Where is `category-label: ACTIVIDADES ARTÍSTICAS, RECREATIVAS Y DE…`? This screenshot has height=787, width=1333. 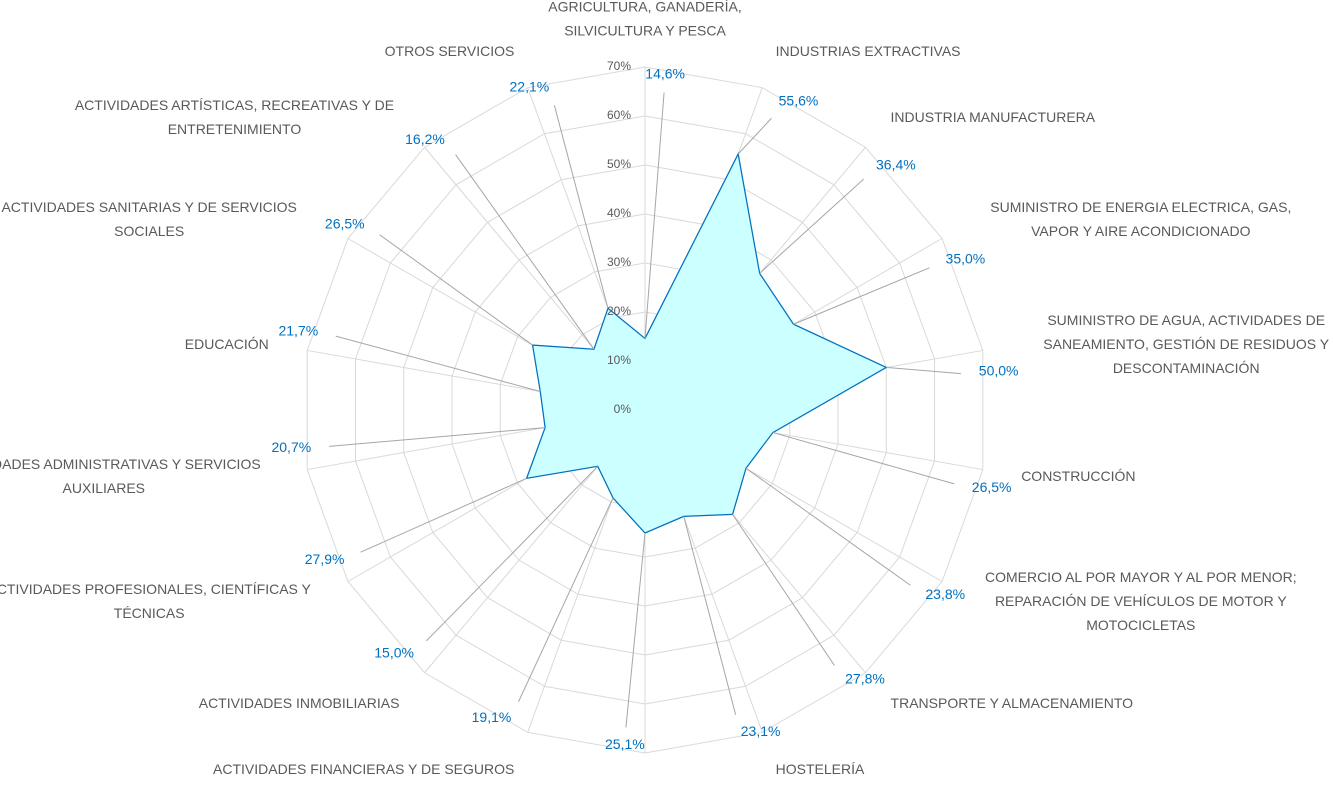 category-label: ACTIVIDADES ARTÍSTICAS, RECREATIVAS Y DE… is located at coordinates (234, 117).